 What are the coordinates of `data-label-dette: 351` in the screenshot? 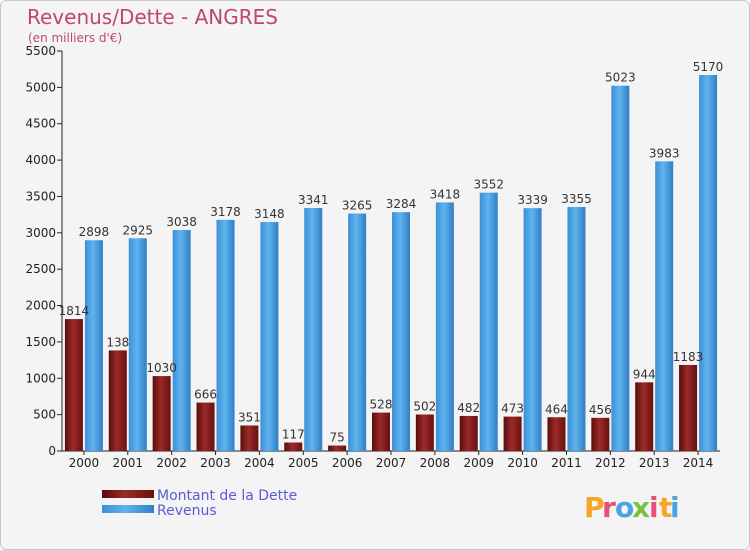 It's located at (249, 417).